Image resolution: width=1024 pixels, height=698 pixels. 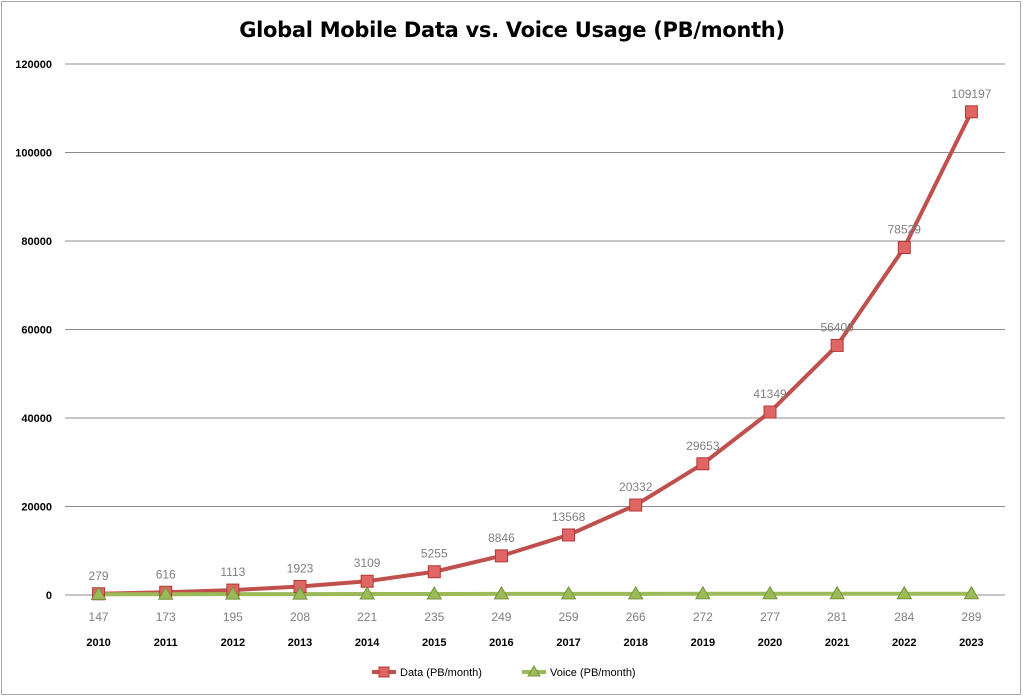 I want to click on y-tick-label: 60000, so click(x=36, y=331).